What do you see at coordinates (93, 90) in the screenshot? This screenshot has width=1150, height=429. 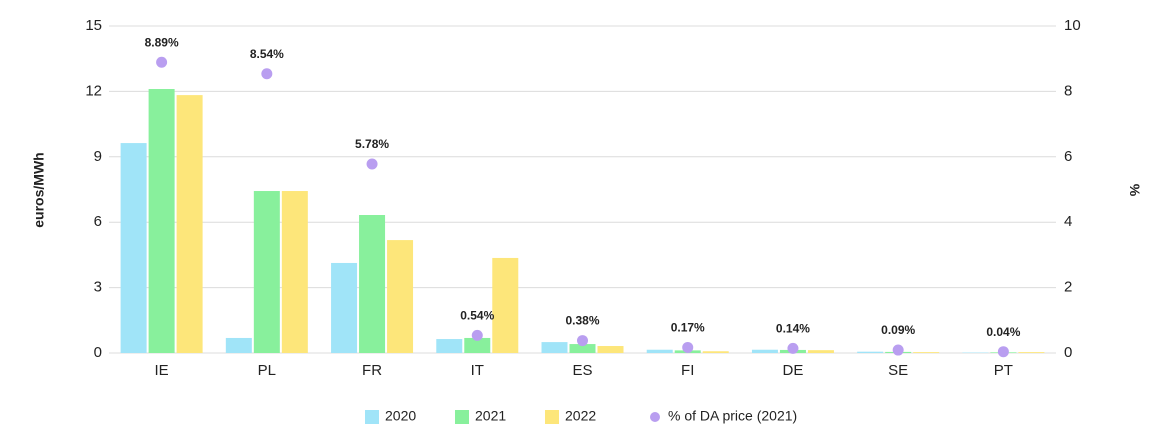 I see `y-tick-label: 12` at bounding box center [93, 90].